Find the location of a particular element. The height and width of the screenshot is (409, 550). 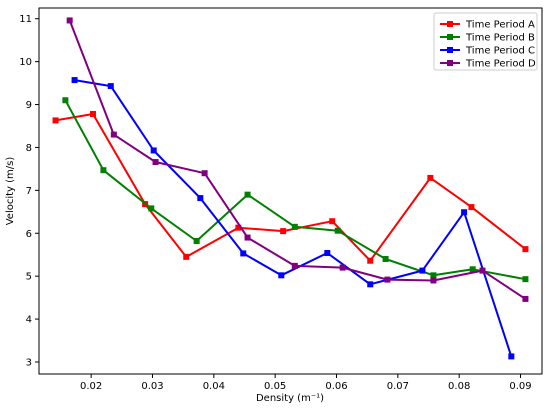

x-tick-label: 0.05 is located at coordinates (275, 386).